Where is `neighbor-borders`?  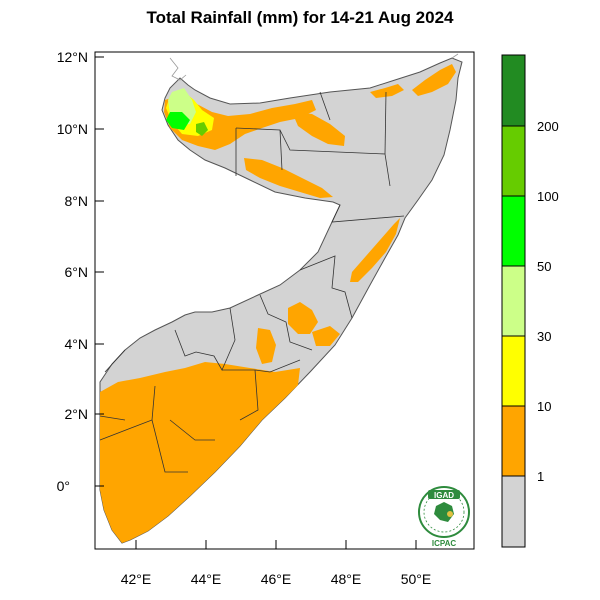 neighbor-borders is located at coordinates (314, 67).